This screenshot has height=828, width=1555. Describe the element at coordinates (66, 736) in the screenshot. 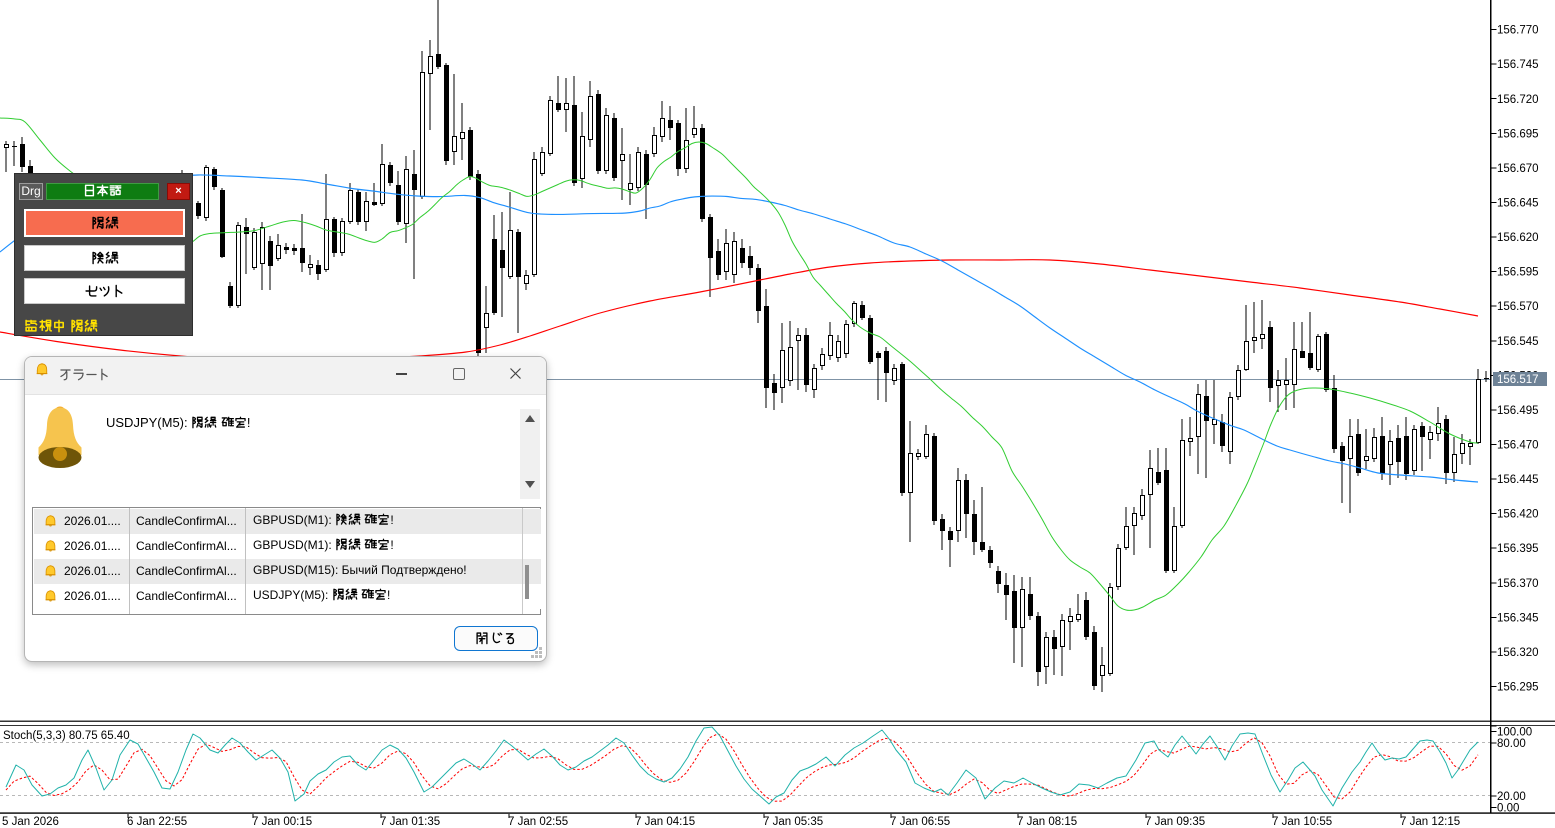

I see `svg-text: Stoch(5,3,3) 80.75 65.40` at that location.